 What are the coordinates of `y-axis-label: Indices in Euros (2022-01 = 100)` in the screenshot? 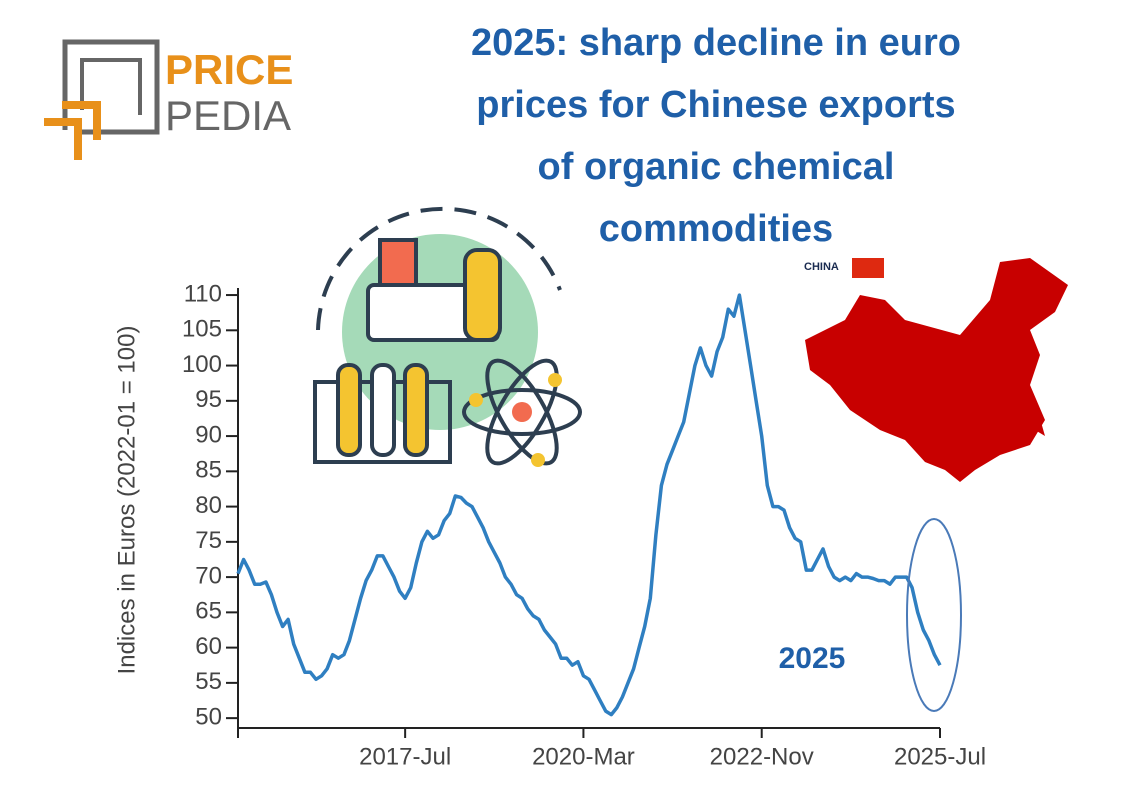 It's located at (126, 500).